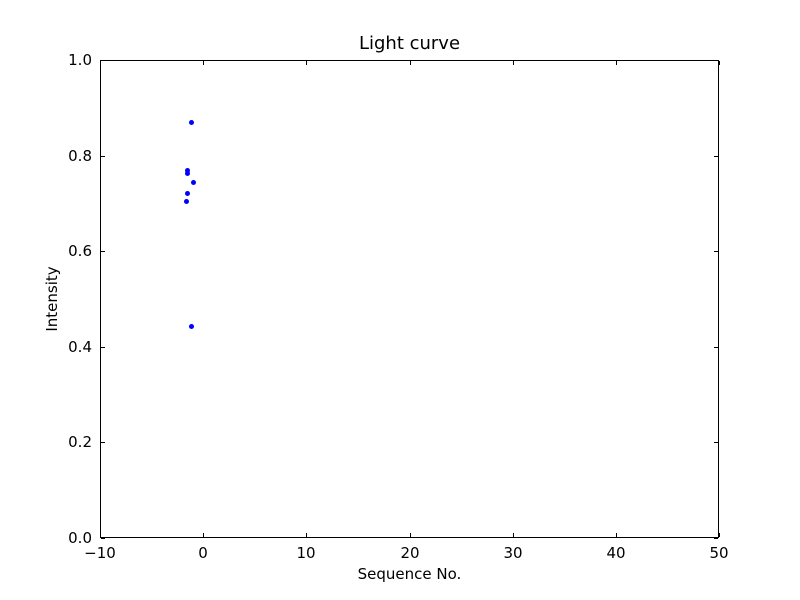  I want to click on x-tick-label: 20, so click(410, 553).